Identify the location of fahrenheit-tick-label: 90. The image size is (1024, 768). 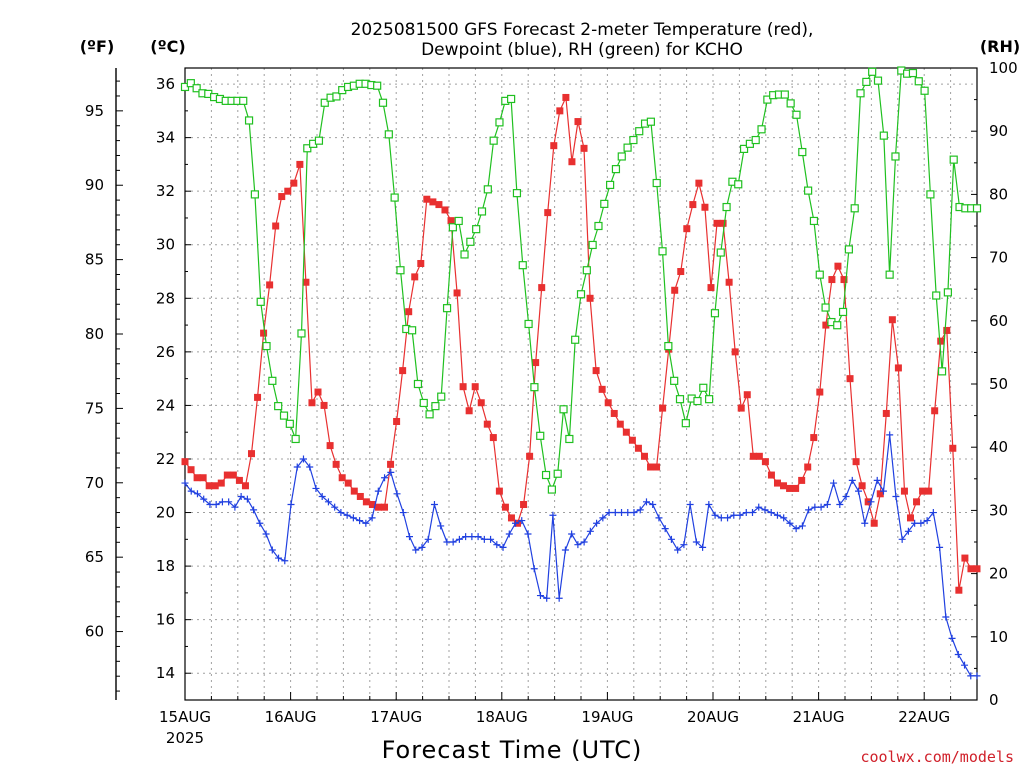
(94, 185).